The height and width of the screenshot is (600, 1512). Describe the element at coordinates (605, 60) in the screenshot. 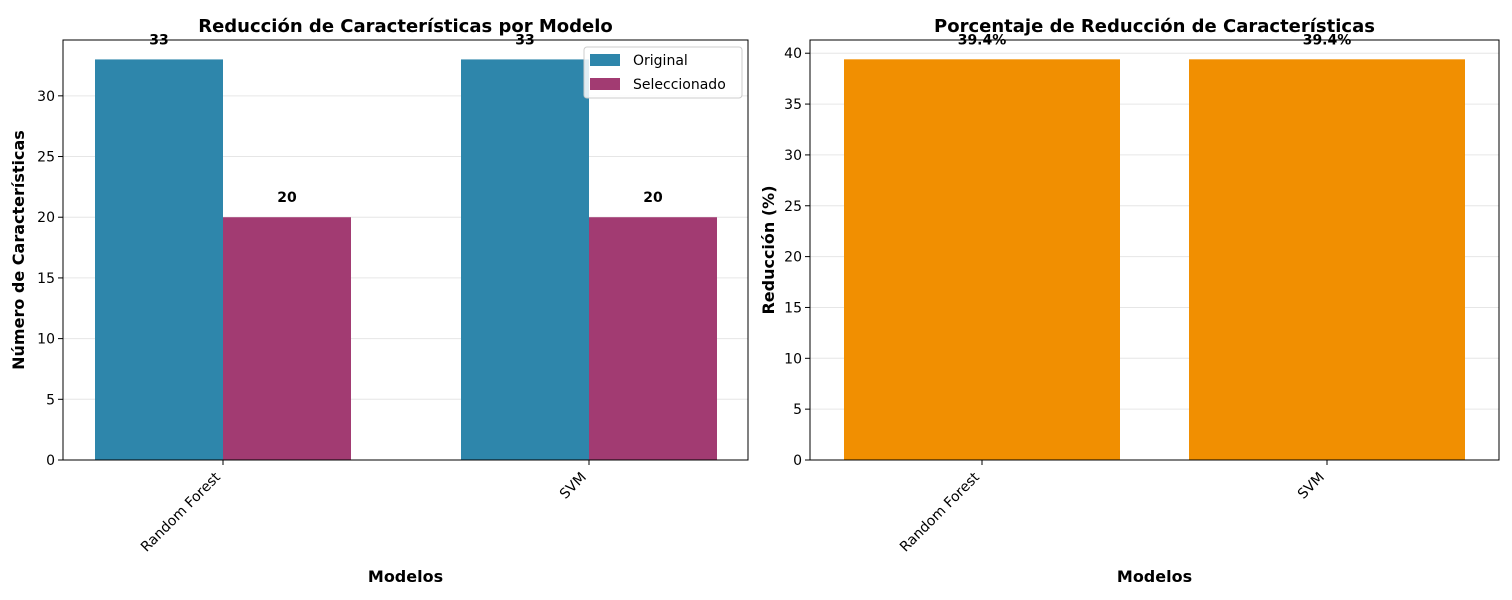

I see `legend-swatch-original` at that location.